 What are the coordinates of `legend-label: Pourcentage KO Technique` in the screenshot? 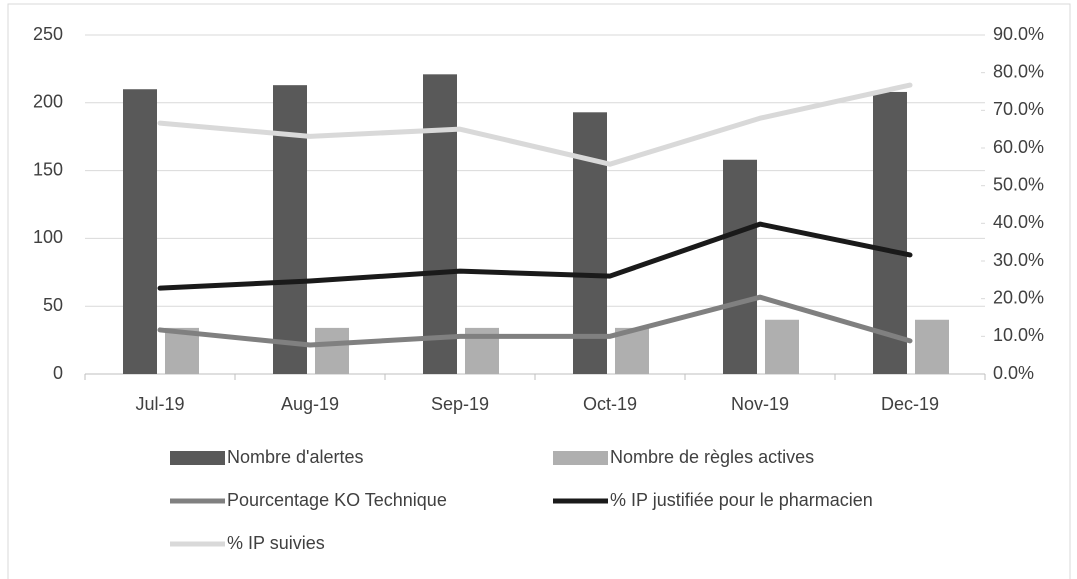 It's located at (337, 500).